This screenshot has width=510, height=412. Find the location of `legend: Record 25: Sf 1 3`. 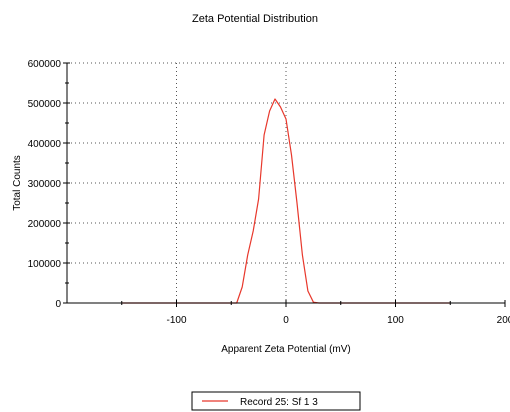

legend: Record 25: Sf 1 3 is located at coordinates (276, 401).